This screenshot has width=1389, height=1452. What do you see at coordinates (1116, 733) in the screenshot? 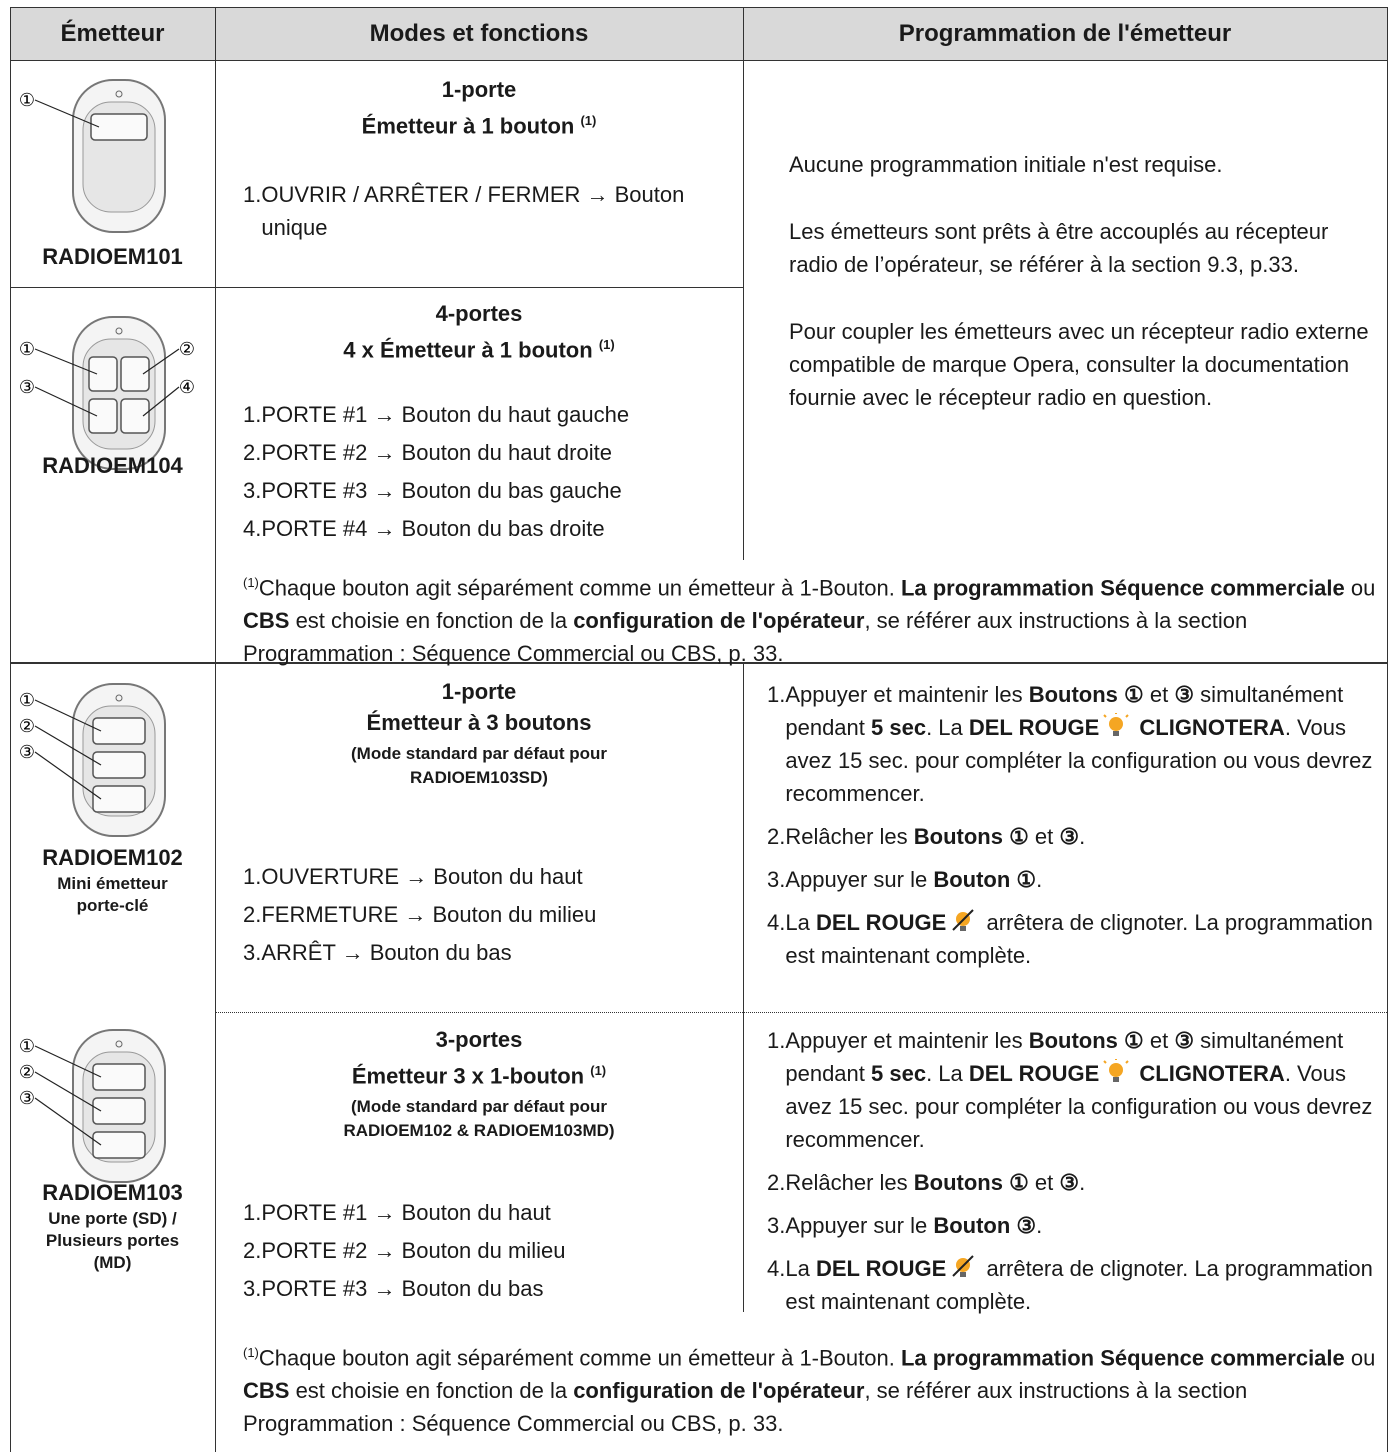
I see `bulb-base` at bounding box center [1116, 733].